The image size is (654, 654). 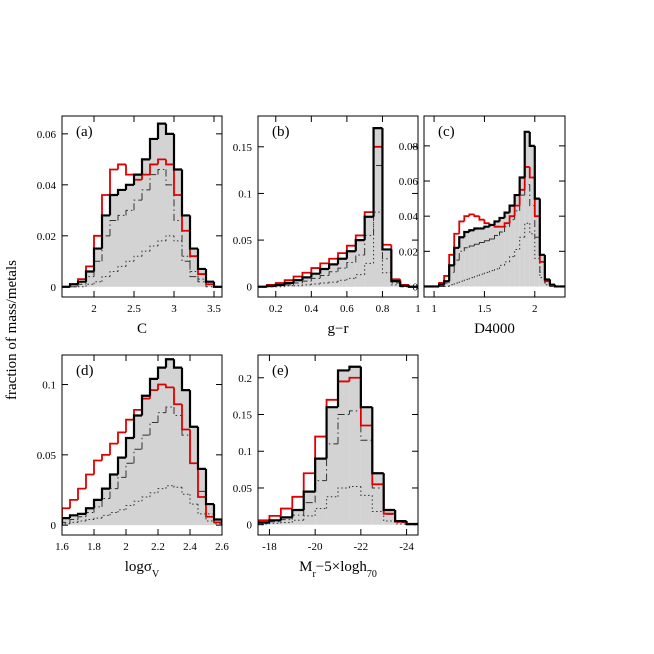 What do you see at coordinates (85, 371) in the screenshot?
I see `panel-label: (d)` at bounding box center [85, 371].